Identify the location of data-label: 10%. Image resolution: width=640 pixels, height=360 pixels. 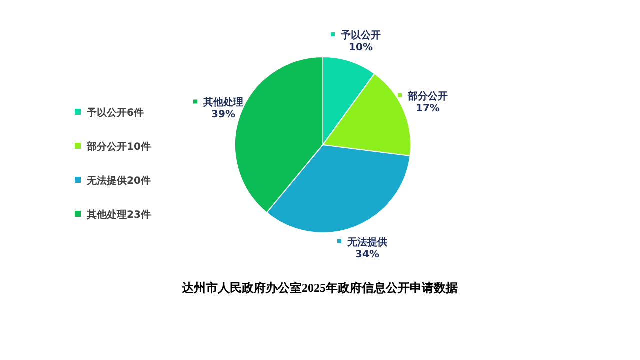
(361, 48).